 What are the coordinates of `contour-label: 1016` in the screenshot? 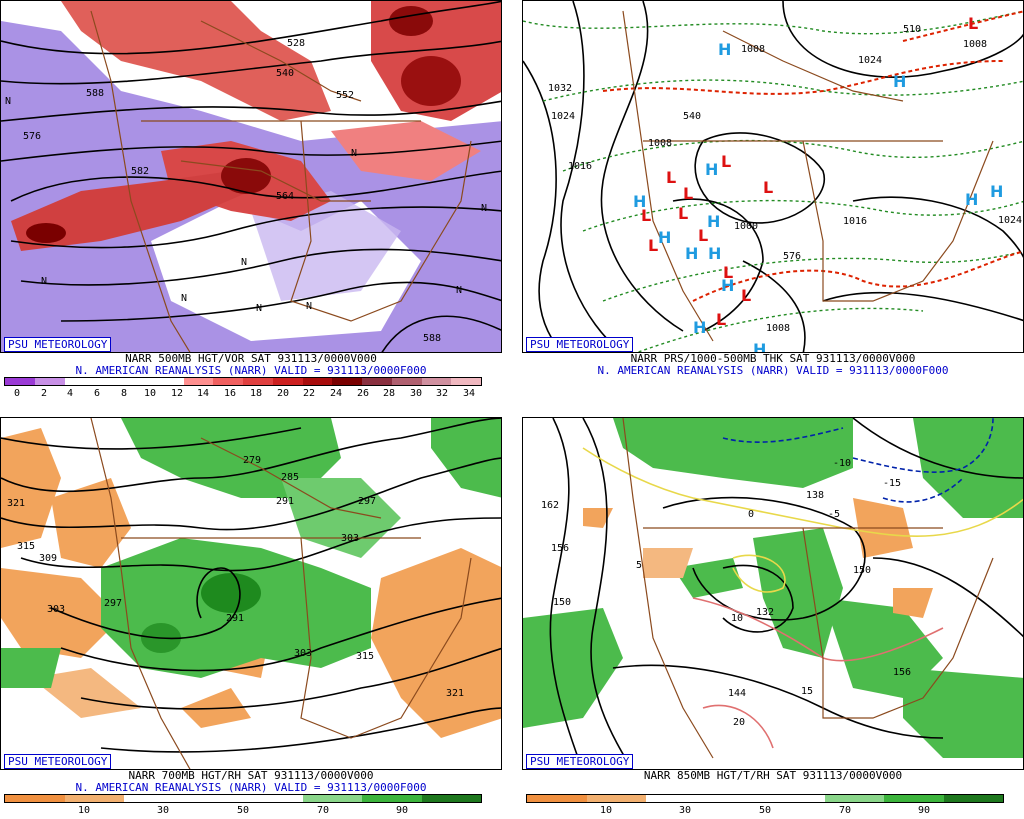 It's located at (580, 166).